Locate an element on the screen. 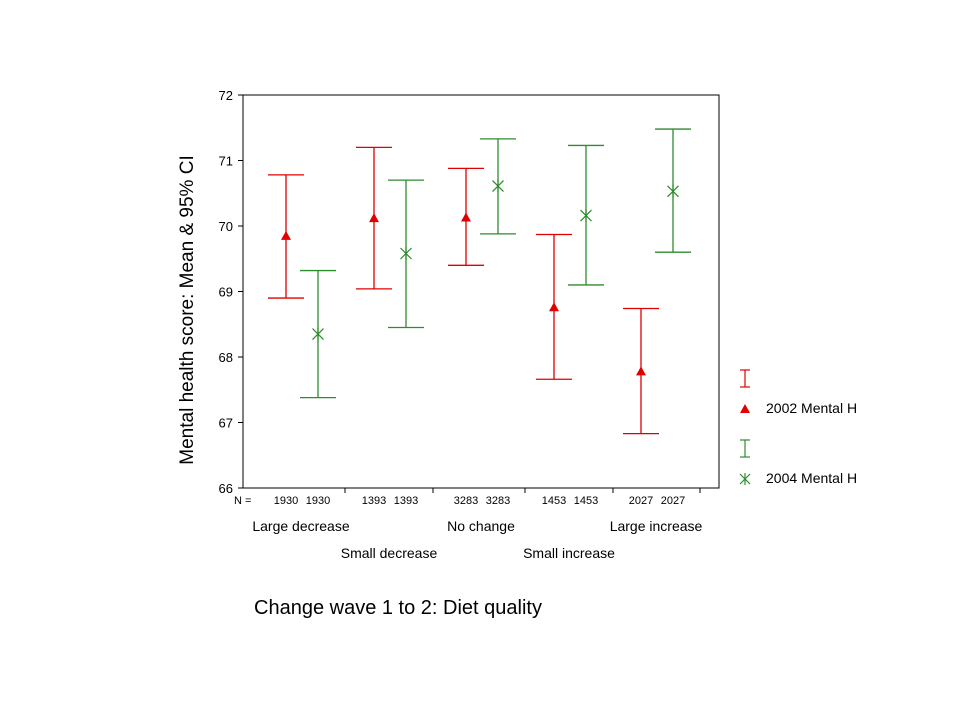 The image size is (960, 720). n-label: N = is located at coordinates (242, 501).